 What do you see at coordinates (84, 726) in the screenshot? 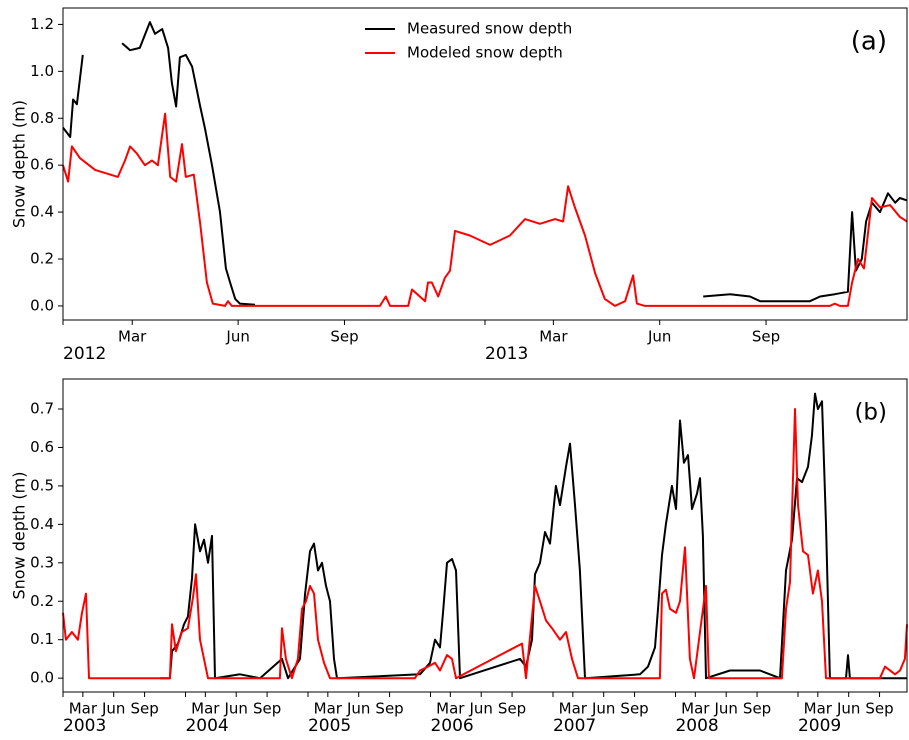
I see `x-year-label: 2003` at bounding box center [84, 726].